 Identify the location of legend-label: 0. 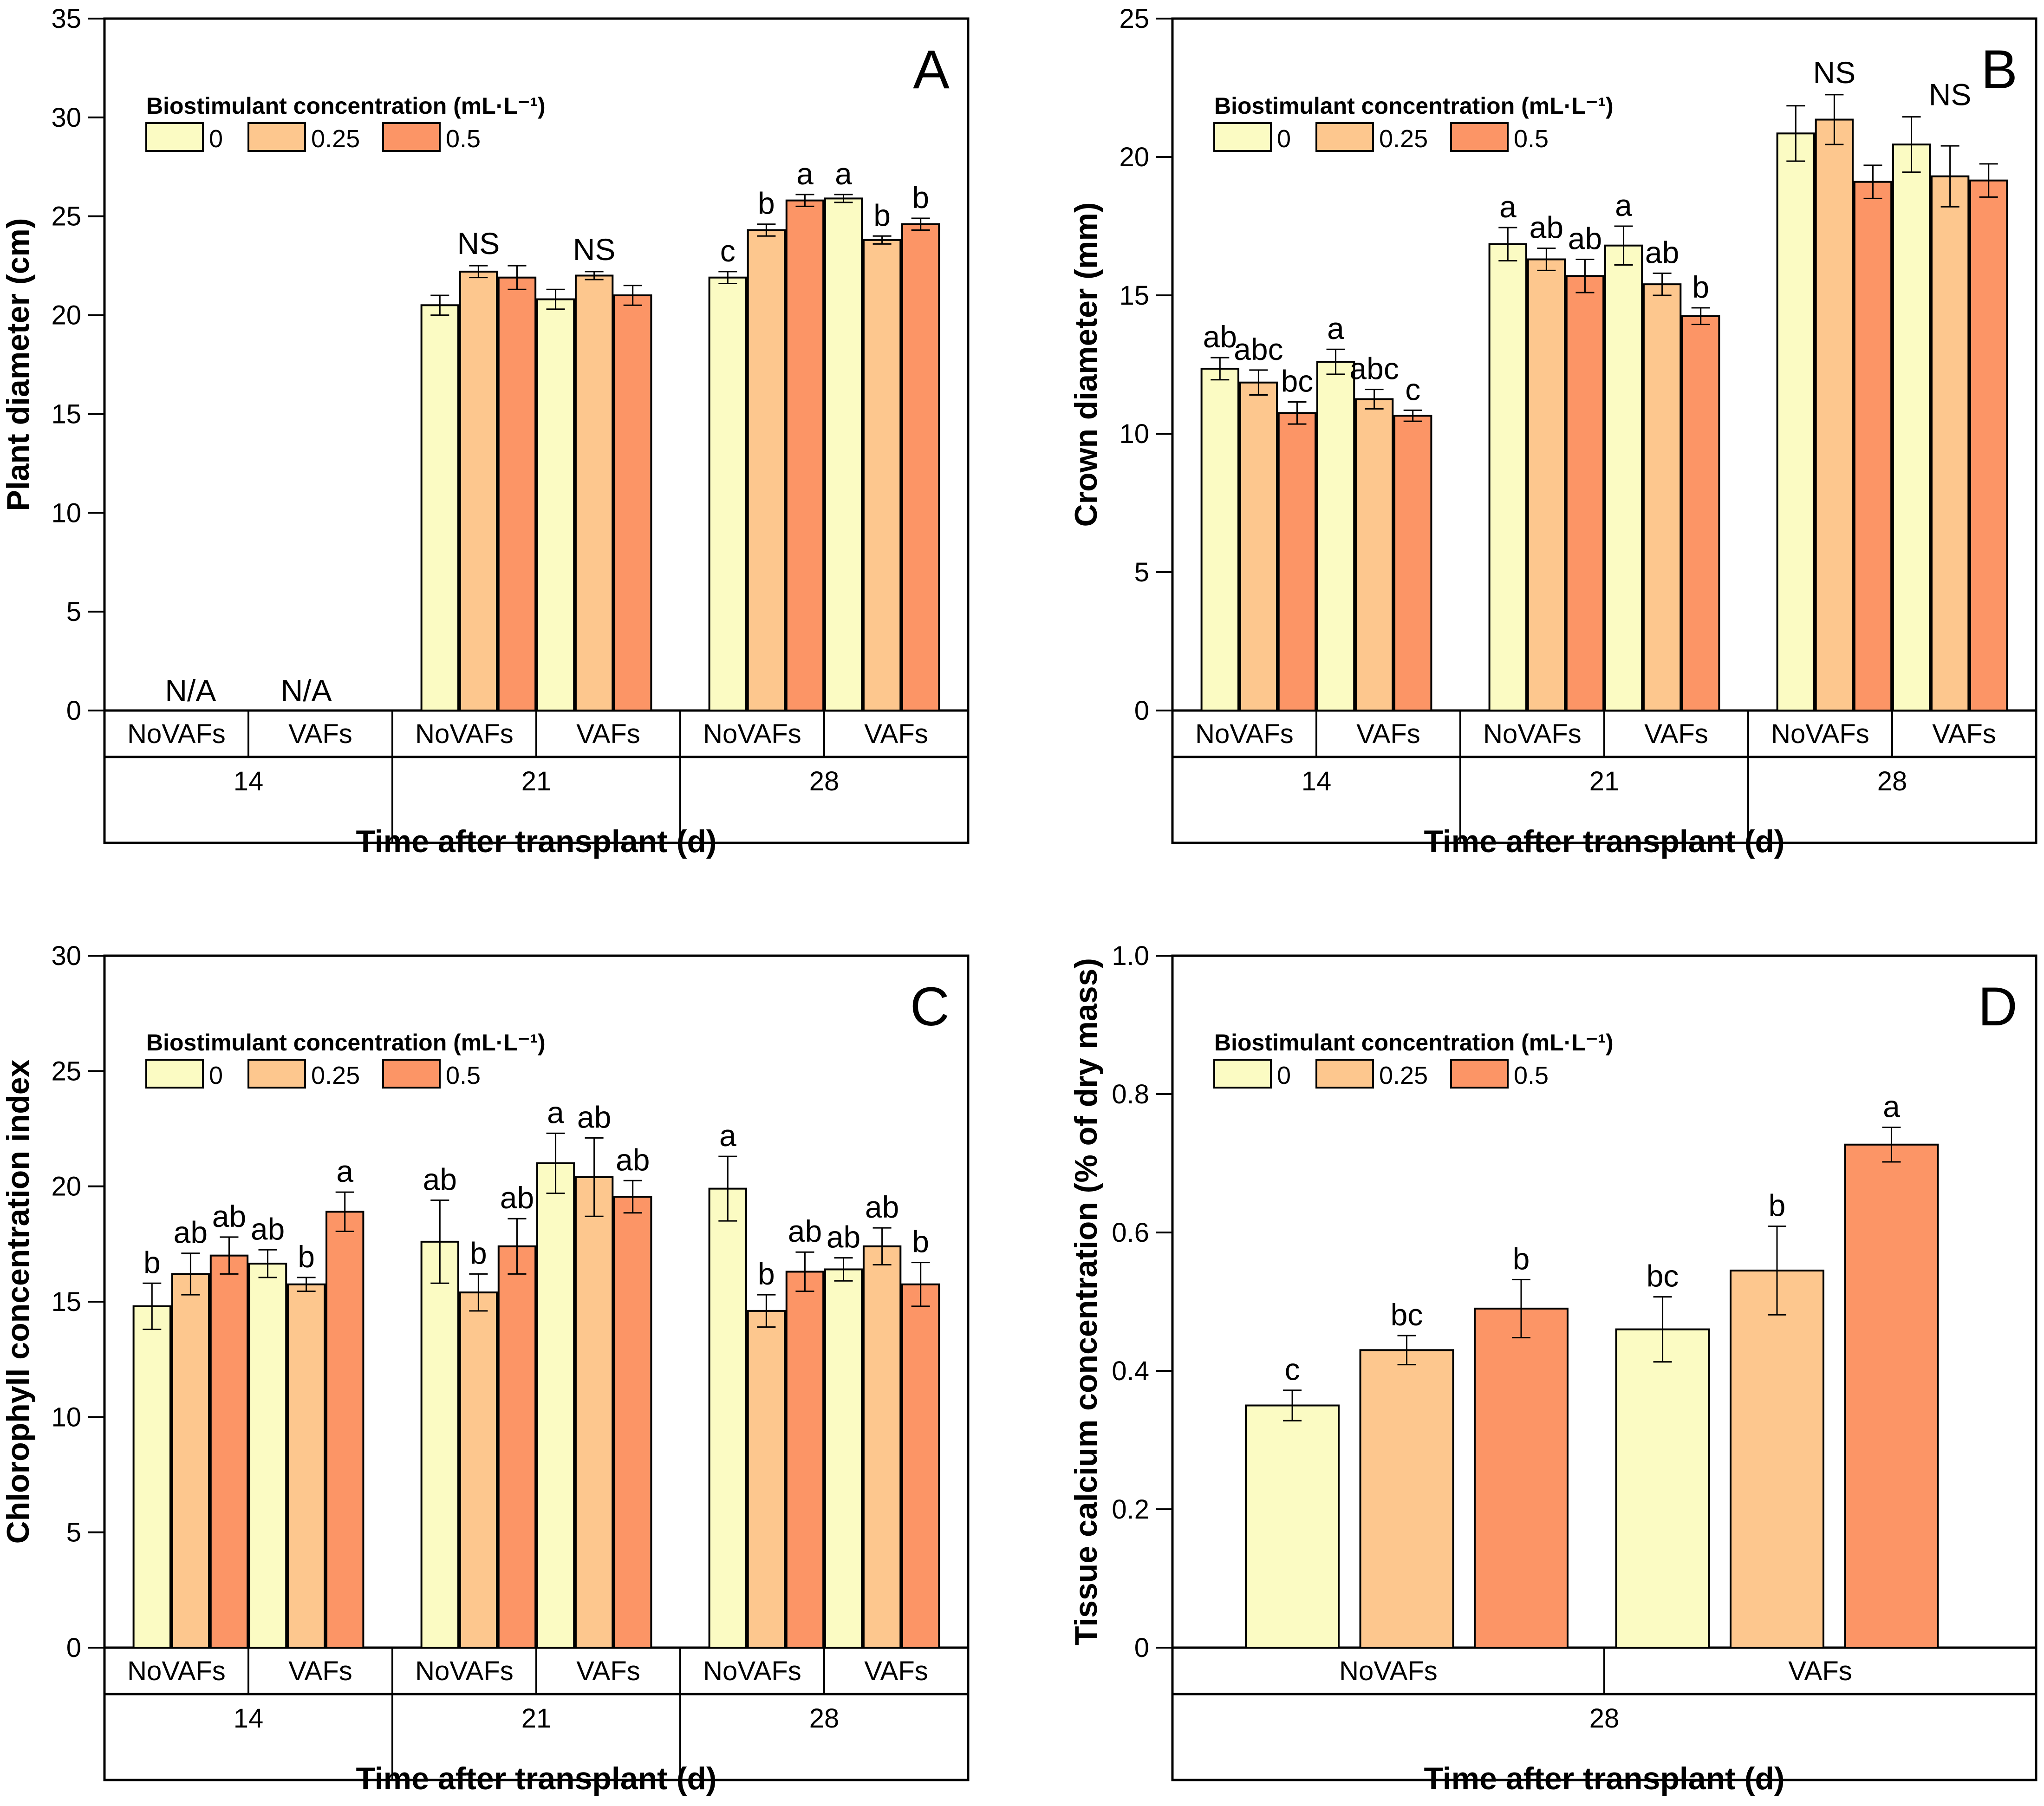
(216, 139).